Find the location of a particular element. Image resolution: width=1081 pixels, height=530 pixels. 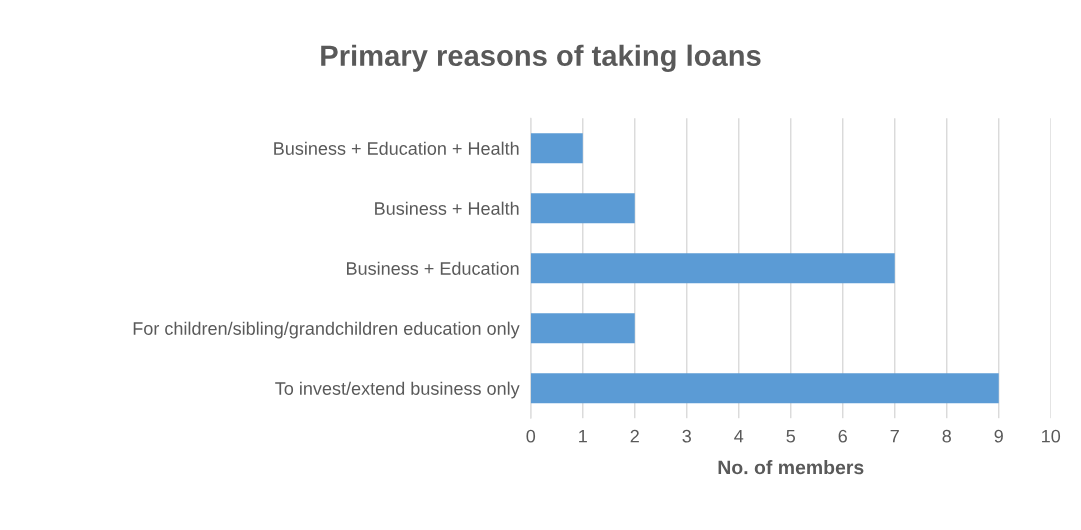

x-tick-label: 8 is located at coordinates (946, 436).